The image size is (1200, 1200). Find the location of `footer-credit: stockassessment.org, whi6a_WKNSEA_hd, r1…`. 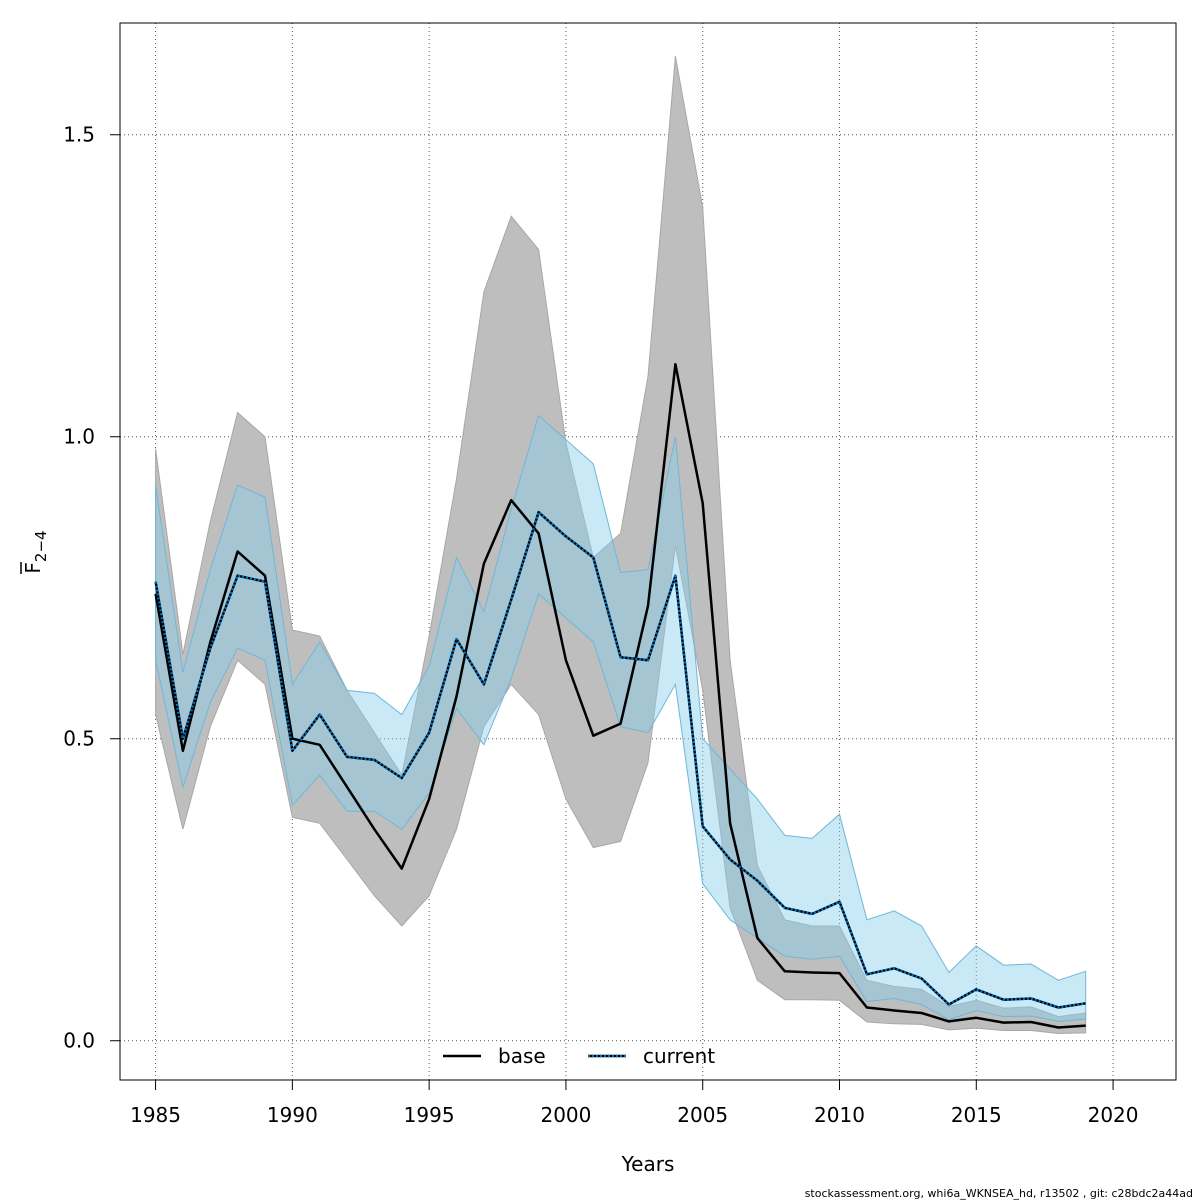

footer-credit: stockassessment.org, whi6a_WKNSEA_hd, r1… is located at coordinates (999, 1193).